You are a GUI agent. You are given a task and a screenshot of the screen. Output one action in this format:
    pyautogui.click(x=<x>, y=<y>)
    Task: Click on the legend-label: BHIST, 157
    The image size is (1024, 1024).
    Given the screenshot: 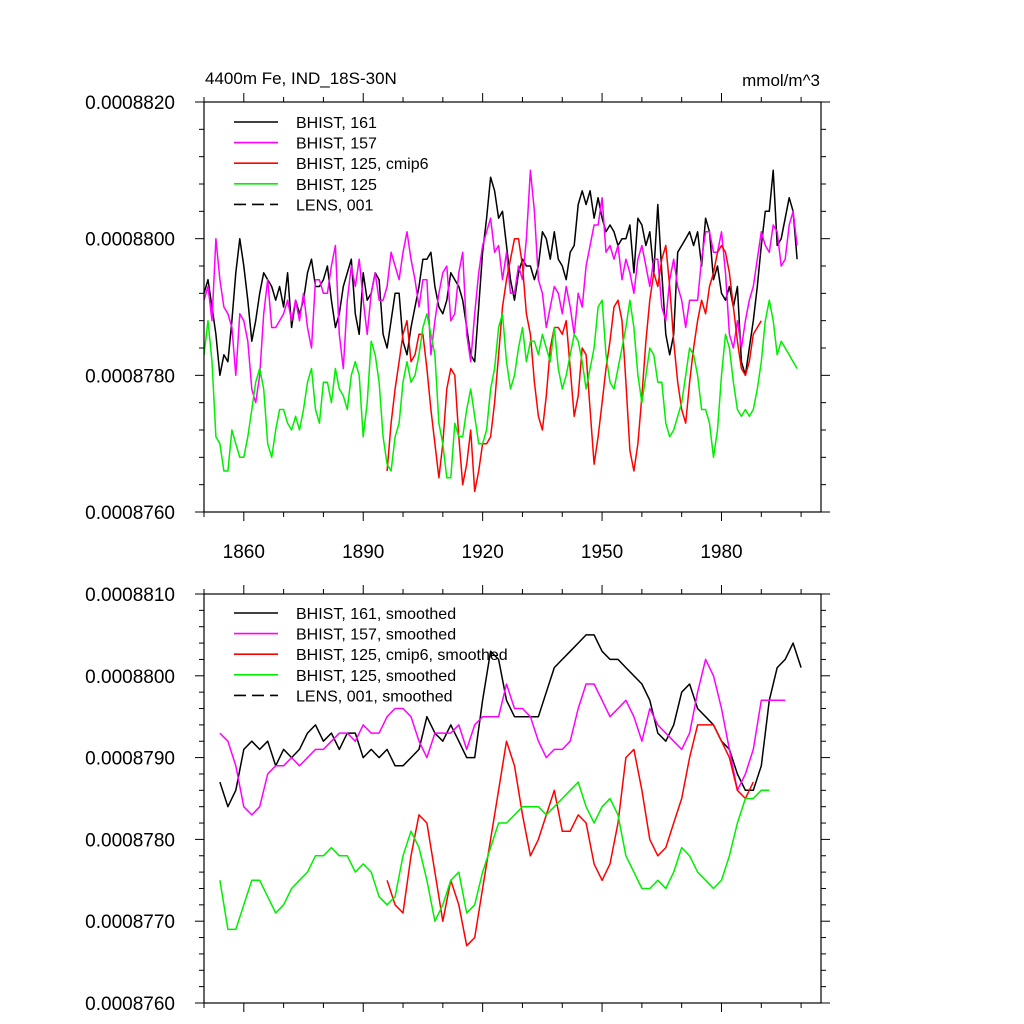 What is the action you would take?
    pyautogui.click(x=336, y=144)
    